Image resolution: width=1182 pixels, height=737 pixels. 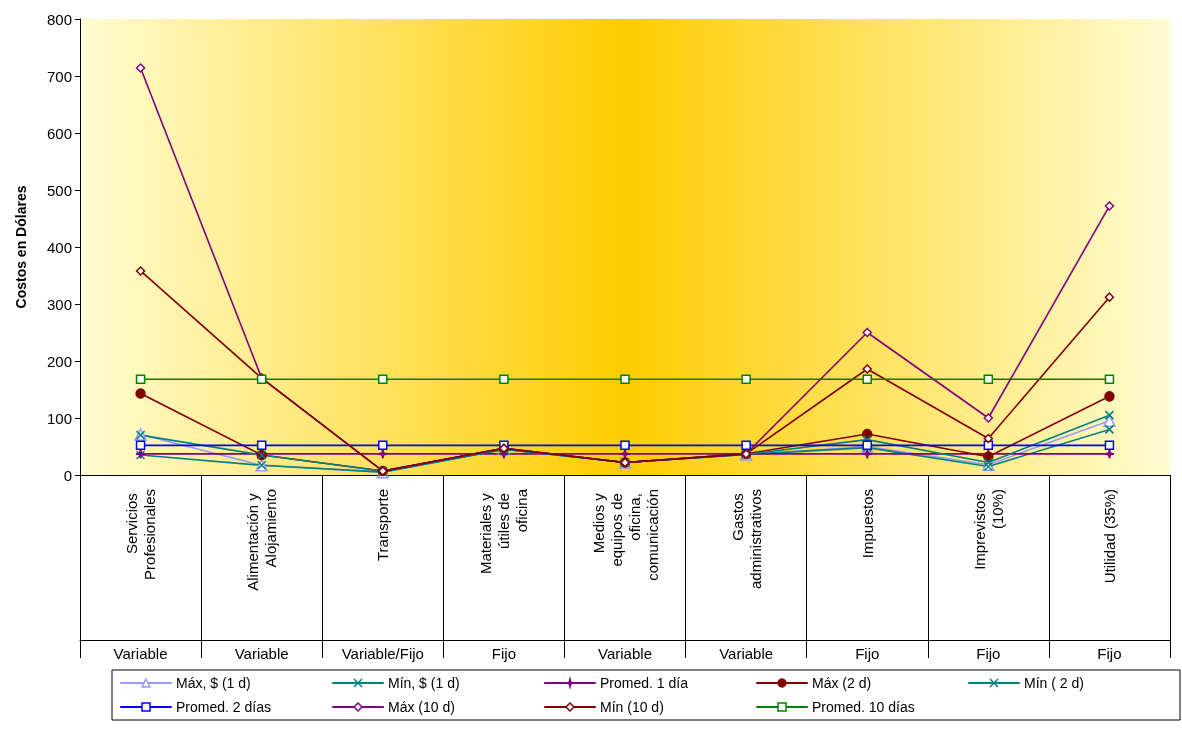 I want to click on legend-label: Máx (10 d), so click(x=421, y=707).